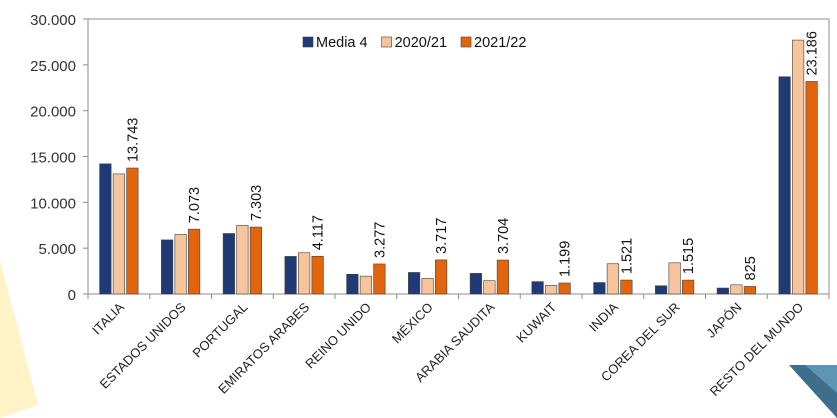 The height and width of the screenshot is (418, 837). I want to click on data-label: 825, so click(751, 268).